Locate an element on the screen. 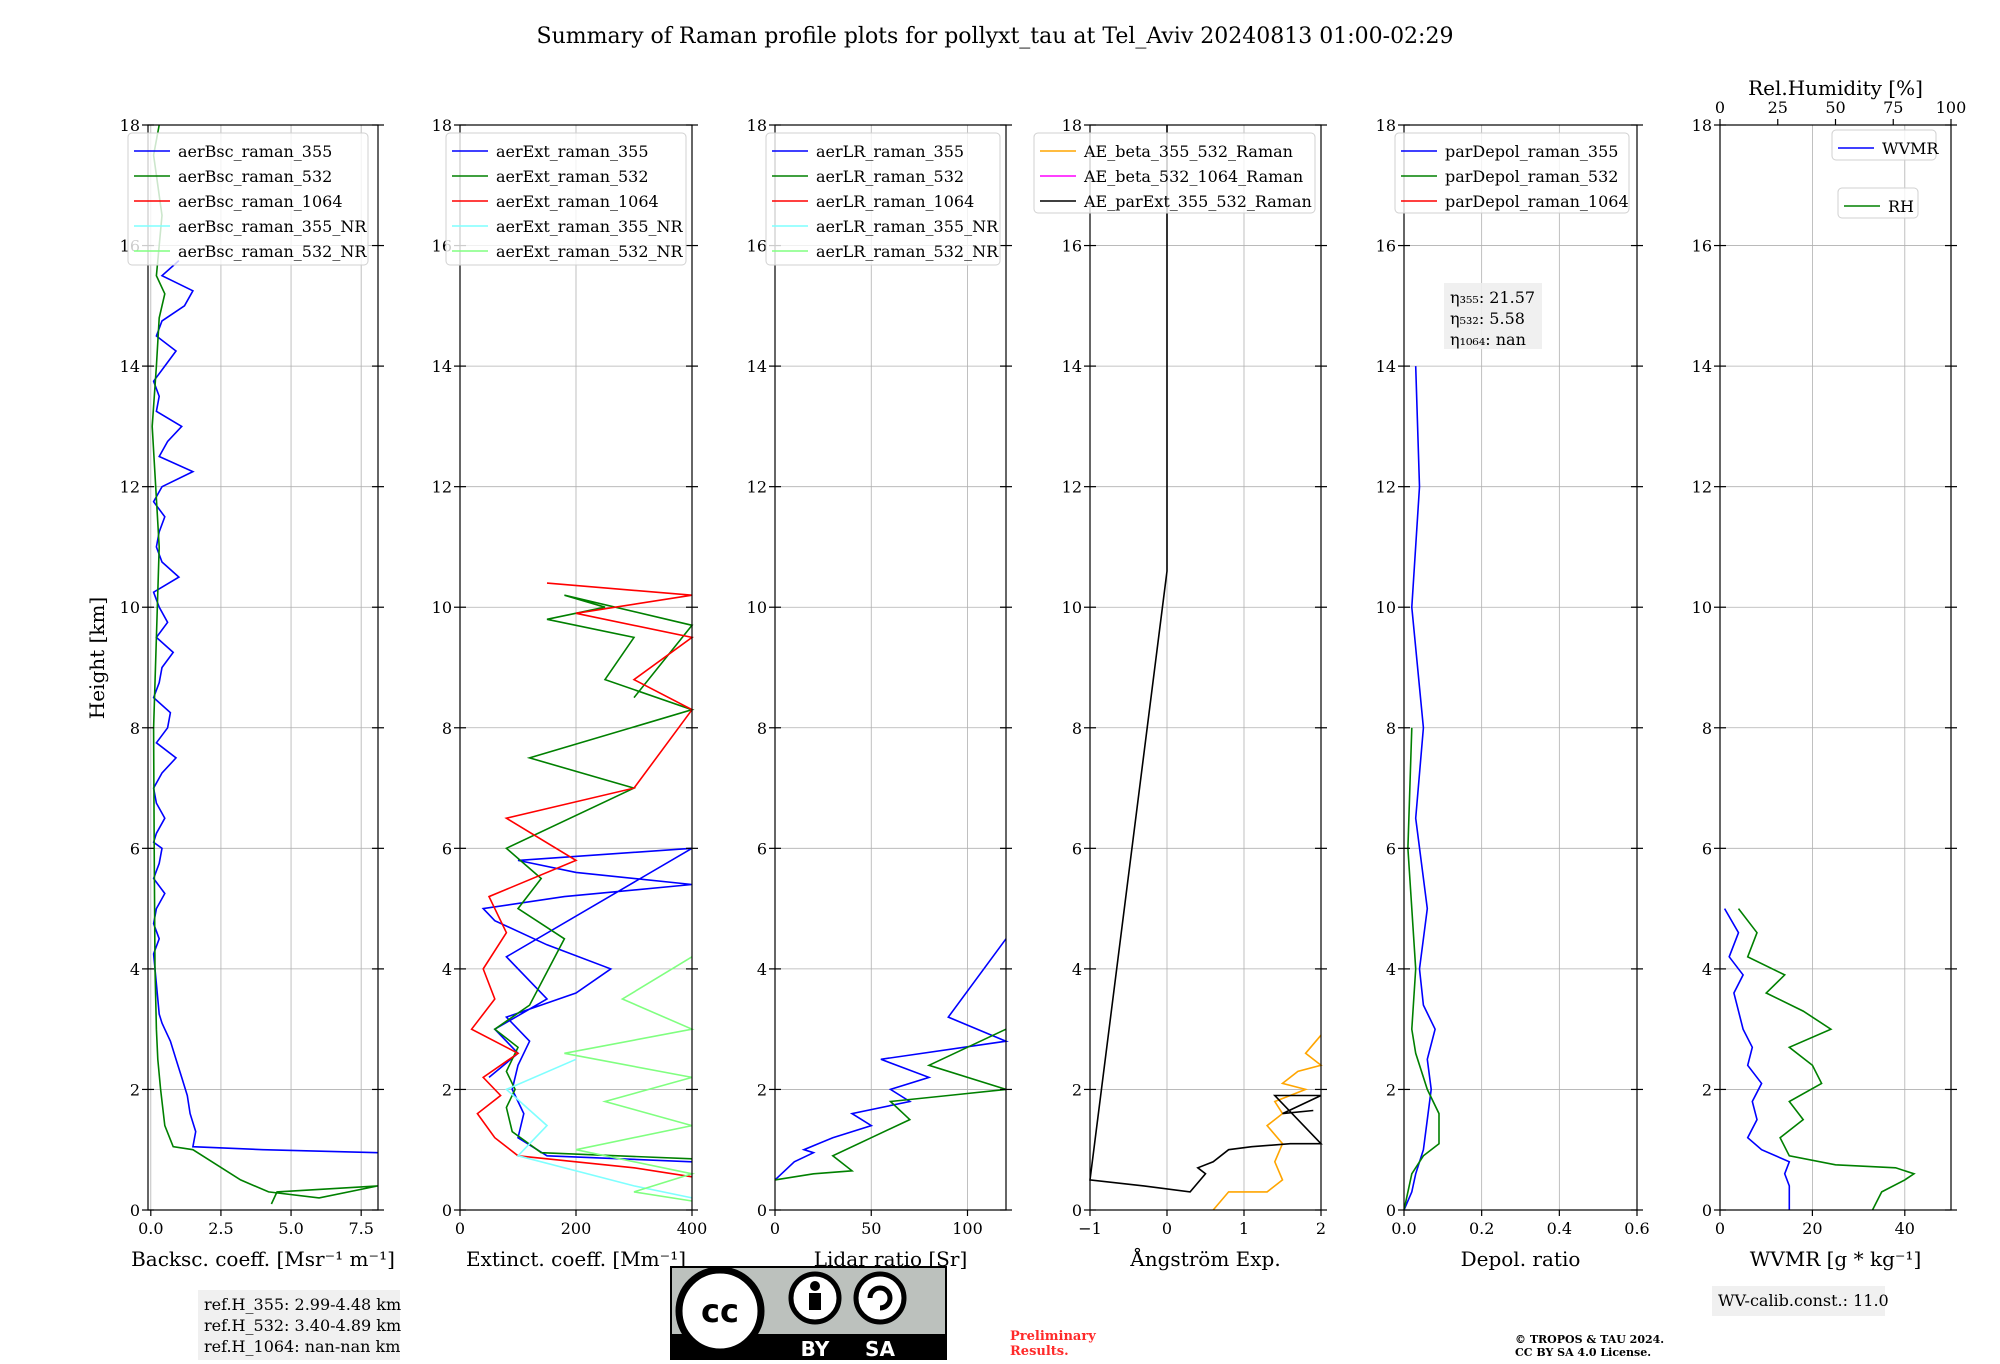  legend-entry-label: AE_parExt_355_532_Raman is located at coordinates (1197, 201).